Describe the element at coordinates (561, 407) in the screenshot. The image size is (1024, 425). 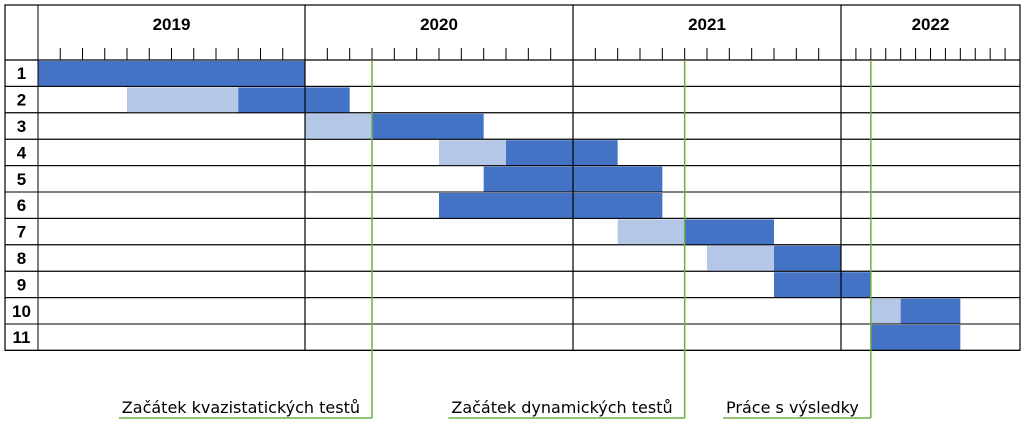
I see `milestone-label-dynamic: Začátek dynamických testů` at that location.